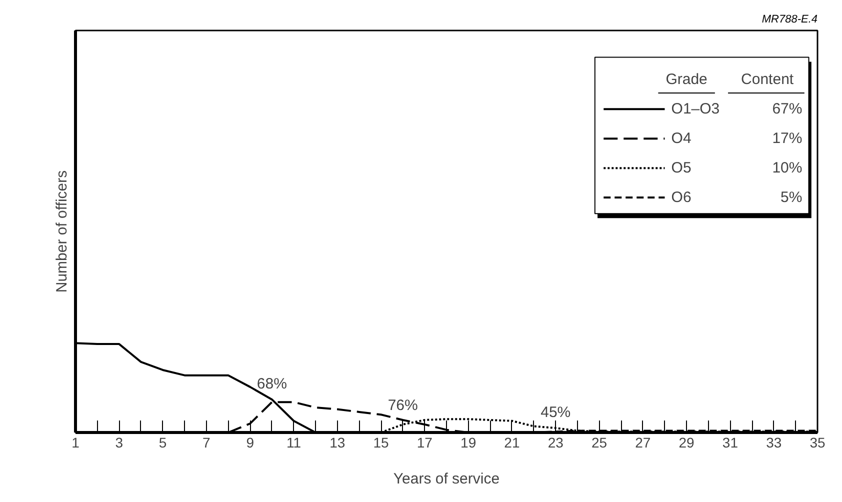 This screenshot has width=842, height=502. What do you see at coordinates (512, 442) in the screenshot?
I see `x-tick-label: 21` at bounding box center [512, 442].